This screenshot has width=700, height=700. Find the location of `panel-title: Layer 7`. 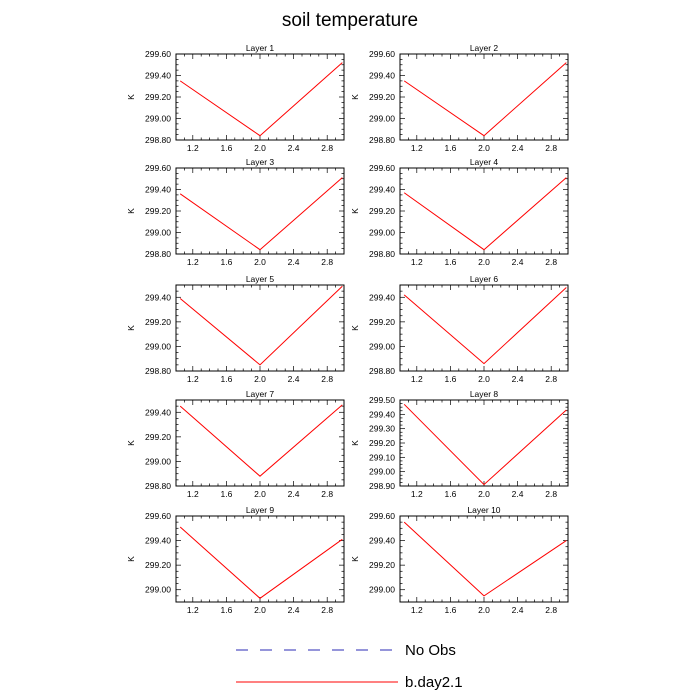

panel-title: Layer 7 is located at coordinates (260, 394).